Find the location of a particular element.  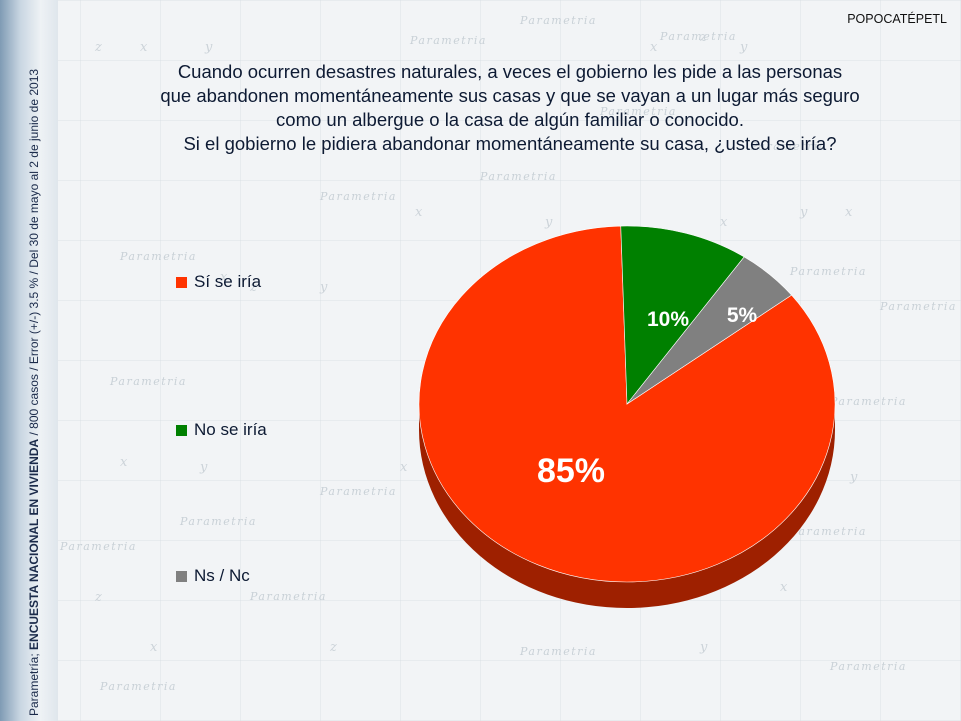

legend-item-no: No se iría is located at coordinates (221, 430).